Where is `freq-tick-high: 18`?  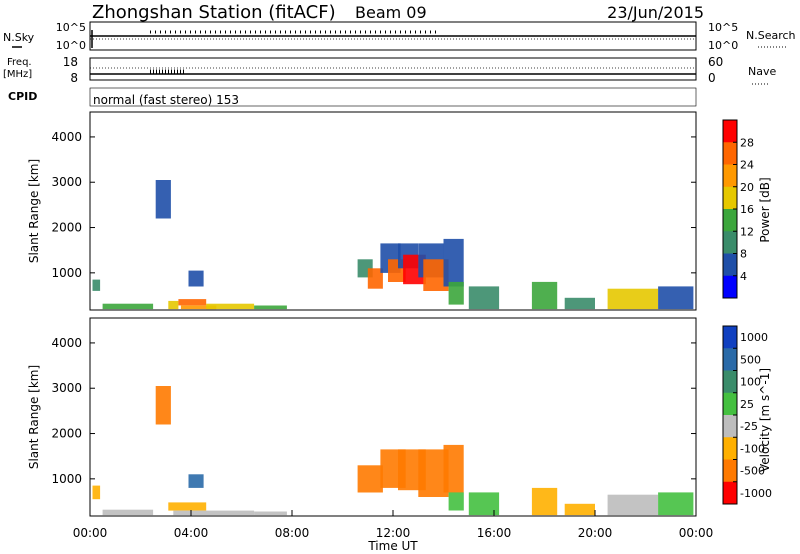 freq-tick-high: 18 is located at coordinates (70, 62).